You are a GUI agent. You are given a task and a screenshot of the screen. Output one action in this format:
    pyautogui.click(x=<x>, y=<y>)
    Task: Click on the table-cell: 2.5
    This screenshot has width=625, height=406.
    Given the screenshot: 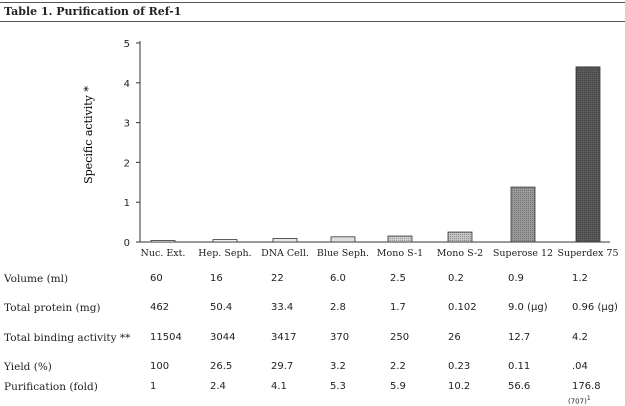 What is the action you would take?
    pyautogui.click(x=398, y=278)
    